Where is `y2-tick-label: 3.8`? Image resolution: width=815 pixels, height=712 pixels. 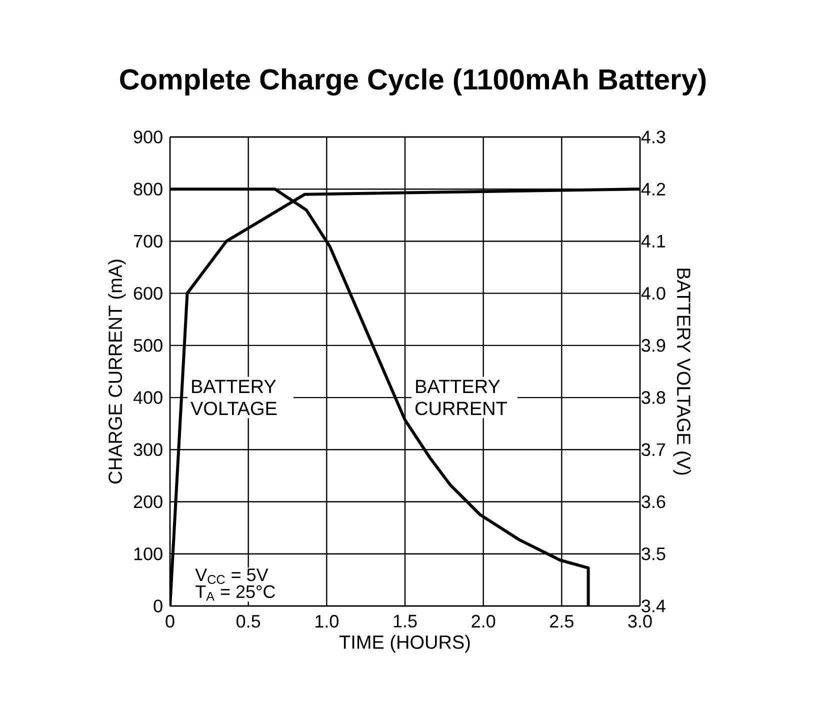 y2-tick-label: 3.8 is located at coordinates (654, 397).